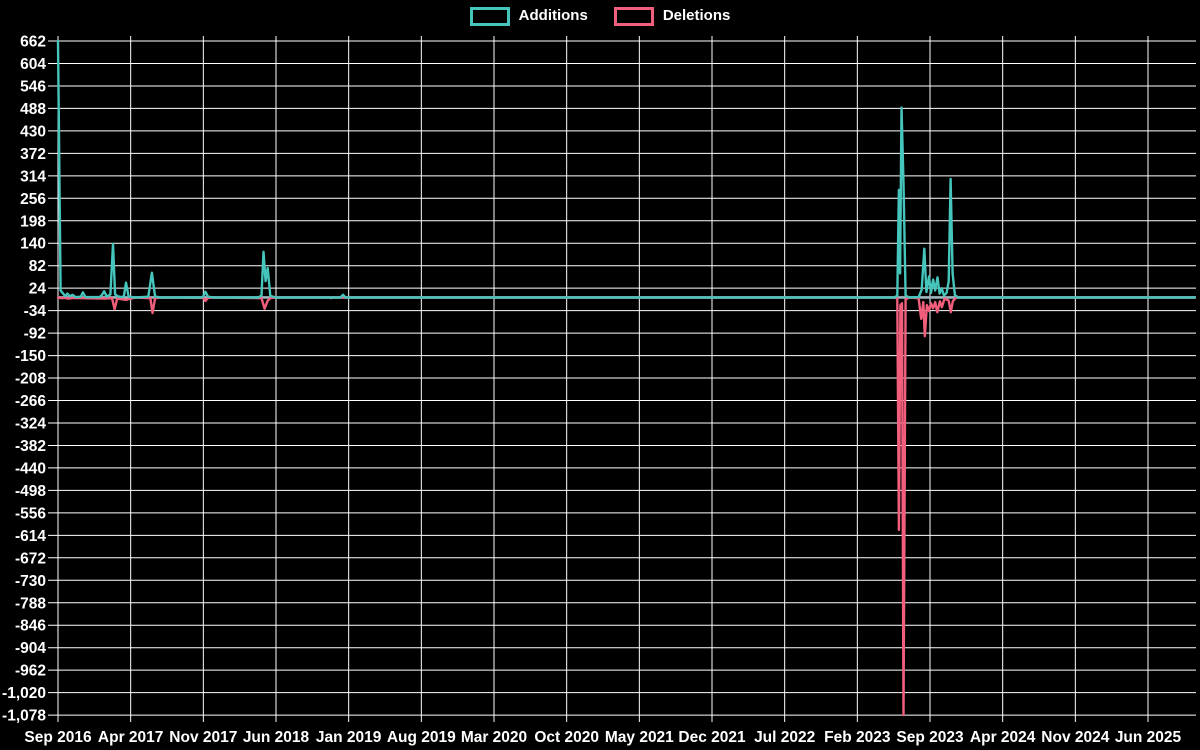 The image size is (1200, 750). What do you see at coordinates (30, 648) in the screenshot?
I see `y-tick-label: -904` at bounding box center [30, 648].